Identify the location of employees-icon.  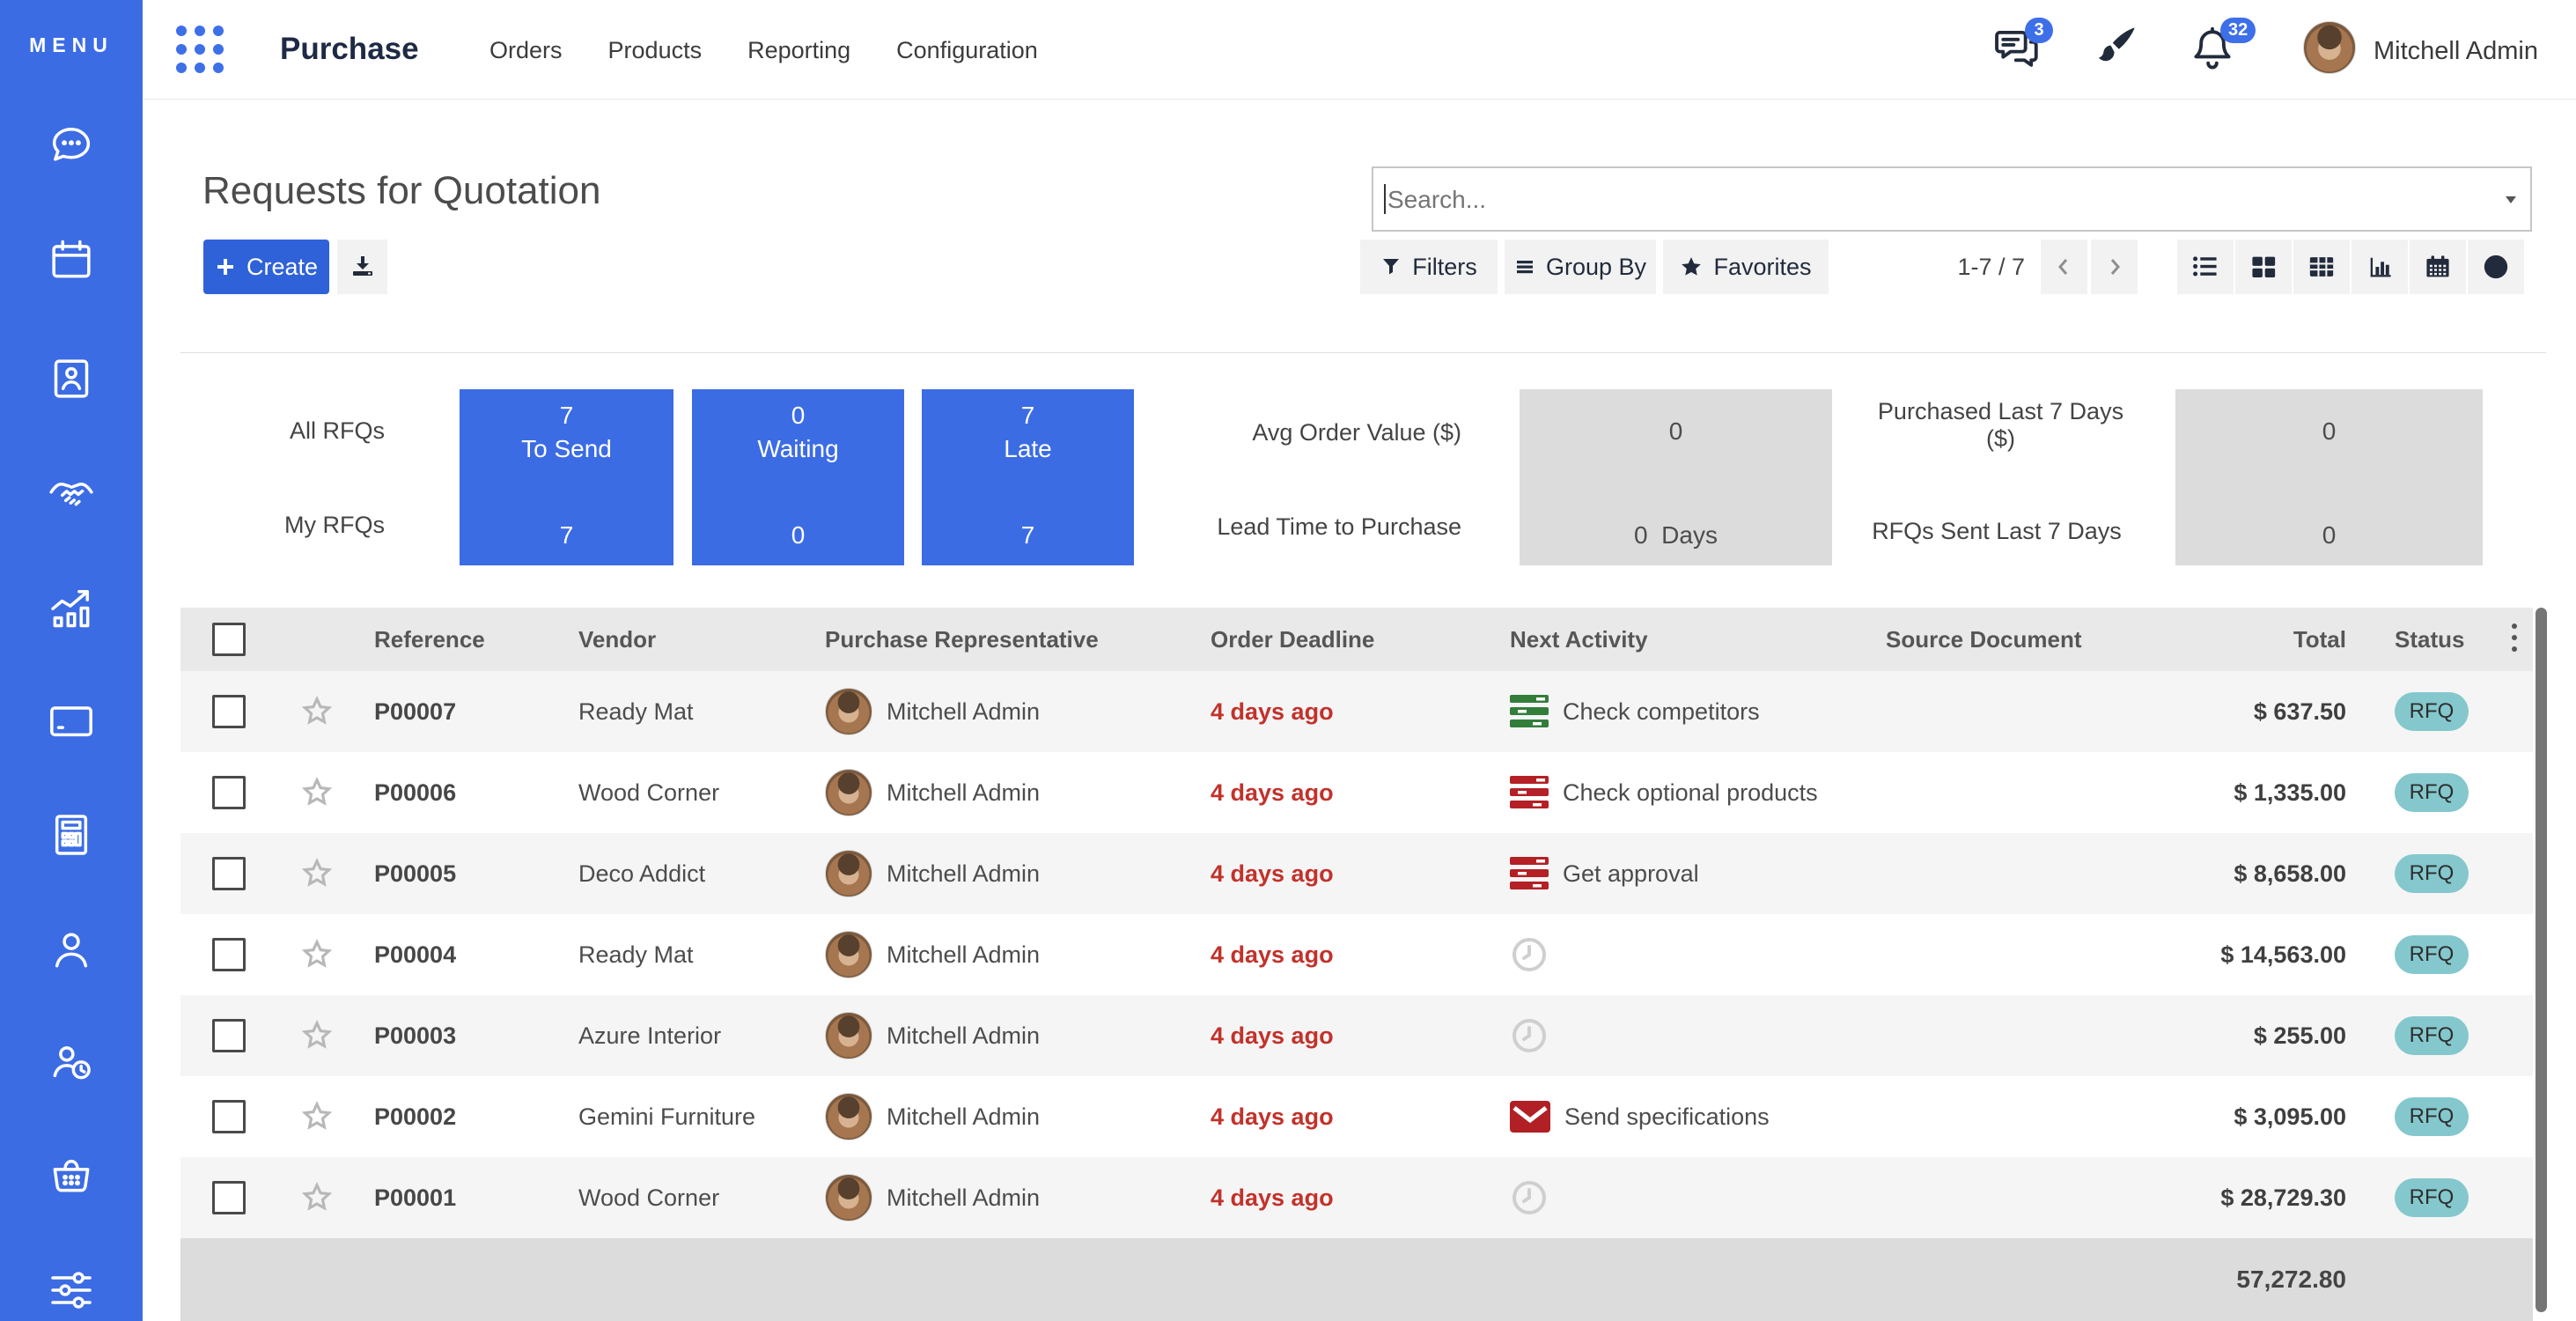
(72, 950).